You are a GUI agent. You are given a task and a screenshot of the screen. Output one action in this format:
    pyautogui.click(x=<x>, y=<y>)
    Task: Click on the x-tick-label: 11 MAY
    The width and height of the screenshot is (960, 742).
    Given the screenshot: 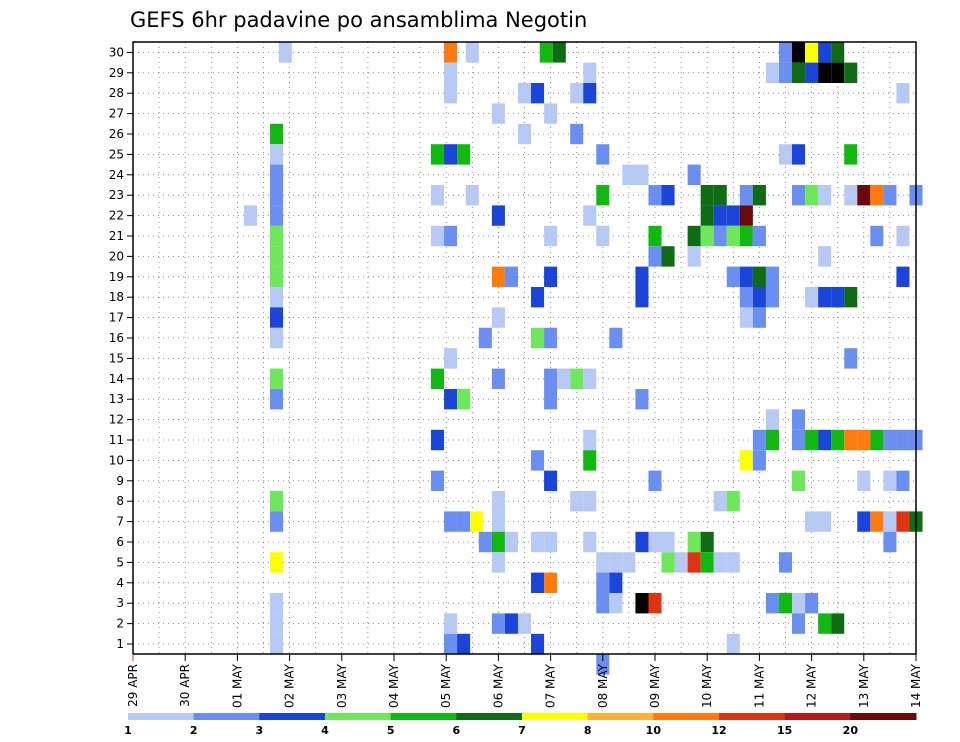 What is the action you would take?
    pyautogui.click(x=759, y=685)
    